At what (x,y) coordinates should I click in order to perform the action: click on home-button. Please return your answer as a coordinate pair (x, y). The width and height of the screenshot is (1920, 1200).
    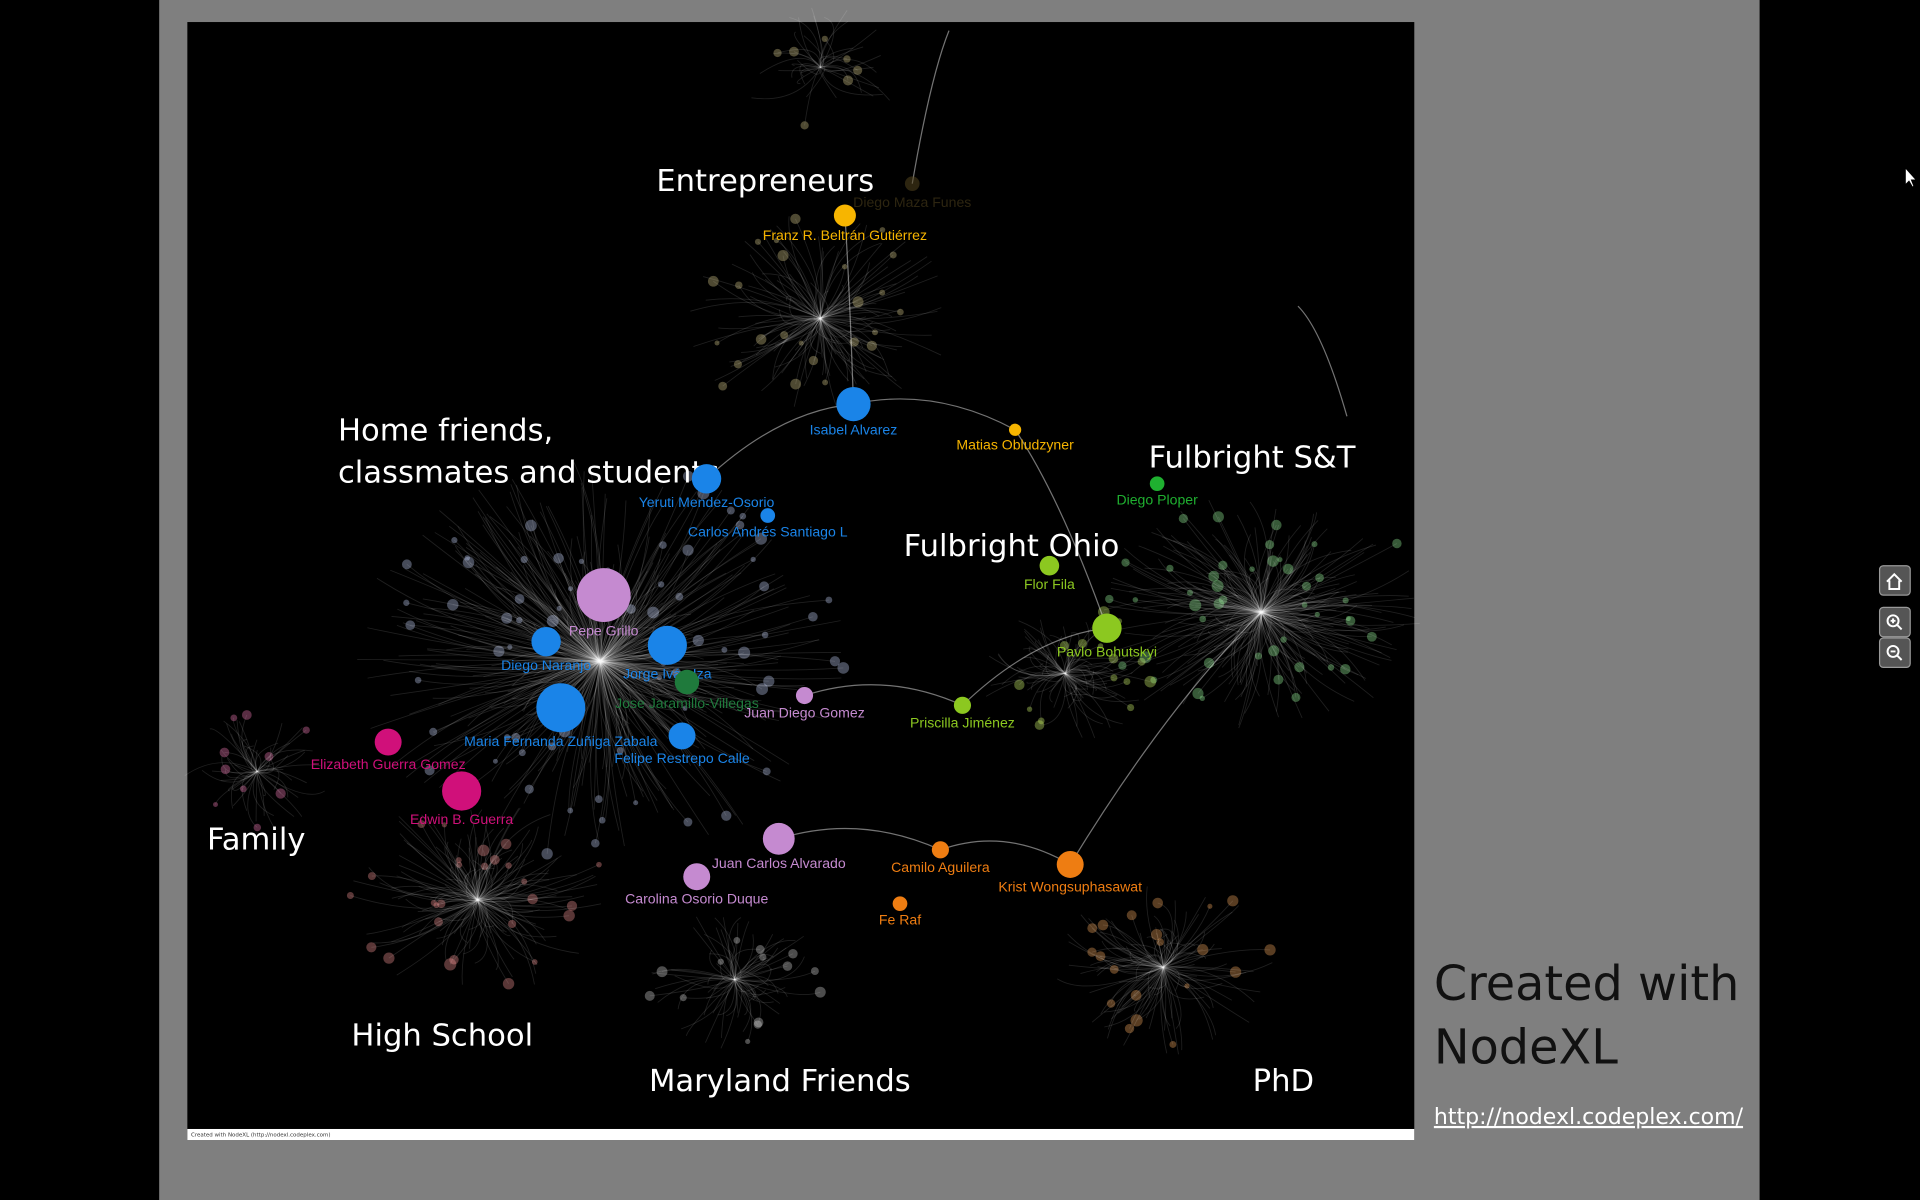
    Looking at the image, I should click on (1894, 580).